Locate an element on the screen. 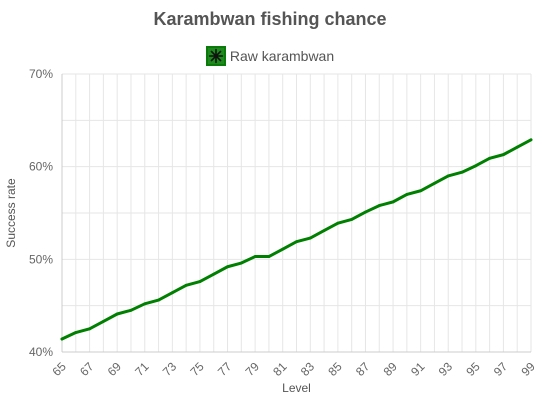 The width and height of the screenshot is (540, 400). x-tick-label: 69 is located at coordinates (115, 369).